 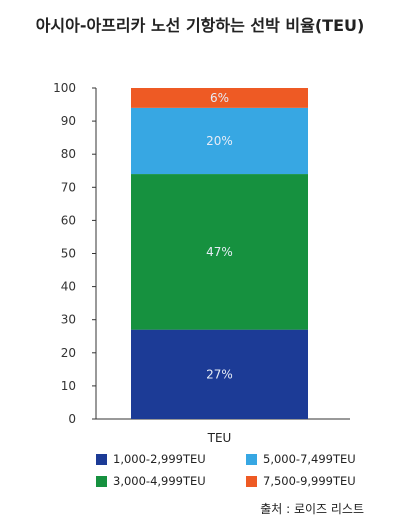 I want to click on source-note: 출처 : 로이즈 리스트, so click(x=312, y=509).